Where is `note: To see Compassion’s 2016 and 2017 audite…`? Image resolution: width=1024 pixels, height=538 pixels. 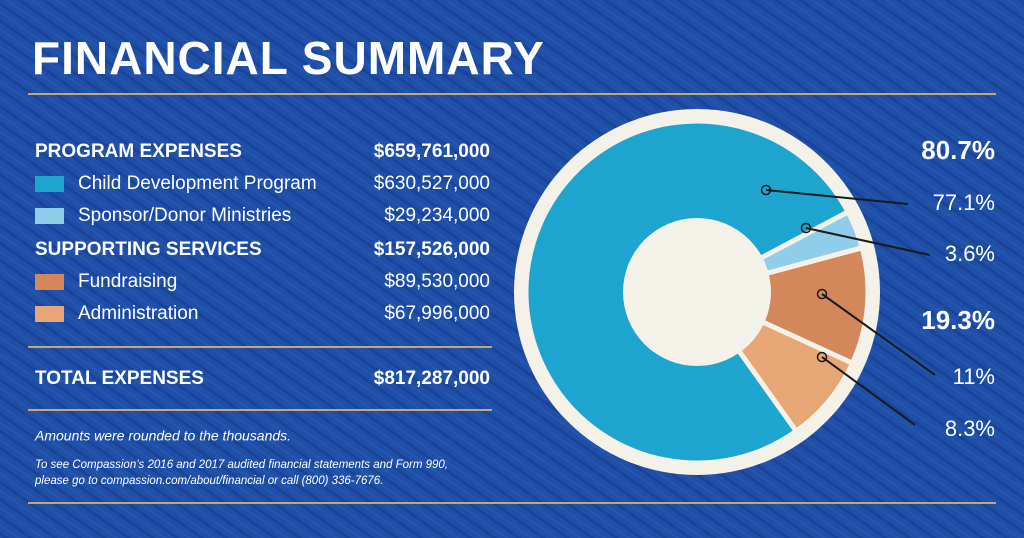
note: To see Compassion’s 2016 and 2017 audite… is located at coordinates (241, 465).